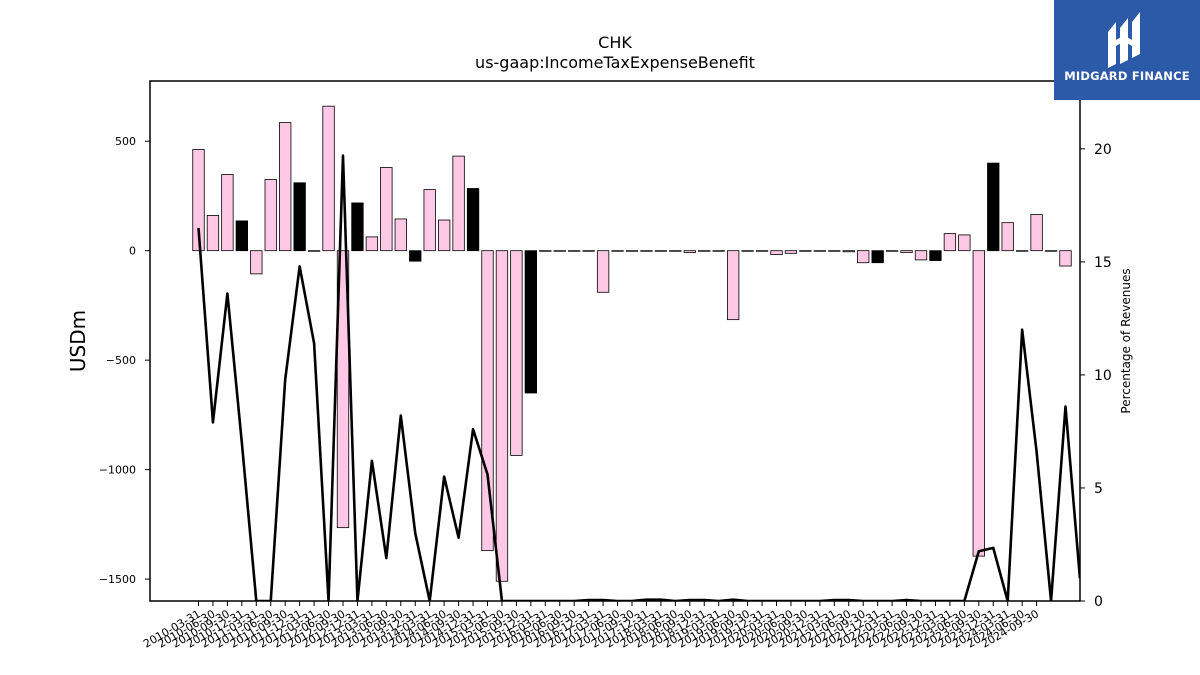 The width and height of the screenshot is (1200, 675). I want to click on y-tick-label: −1500, so click(117, 579).